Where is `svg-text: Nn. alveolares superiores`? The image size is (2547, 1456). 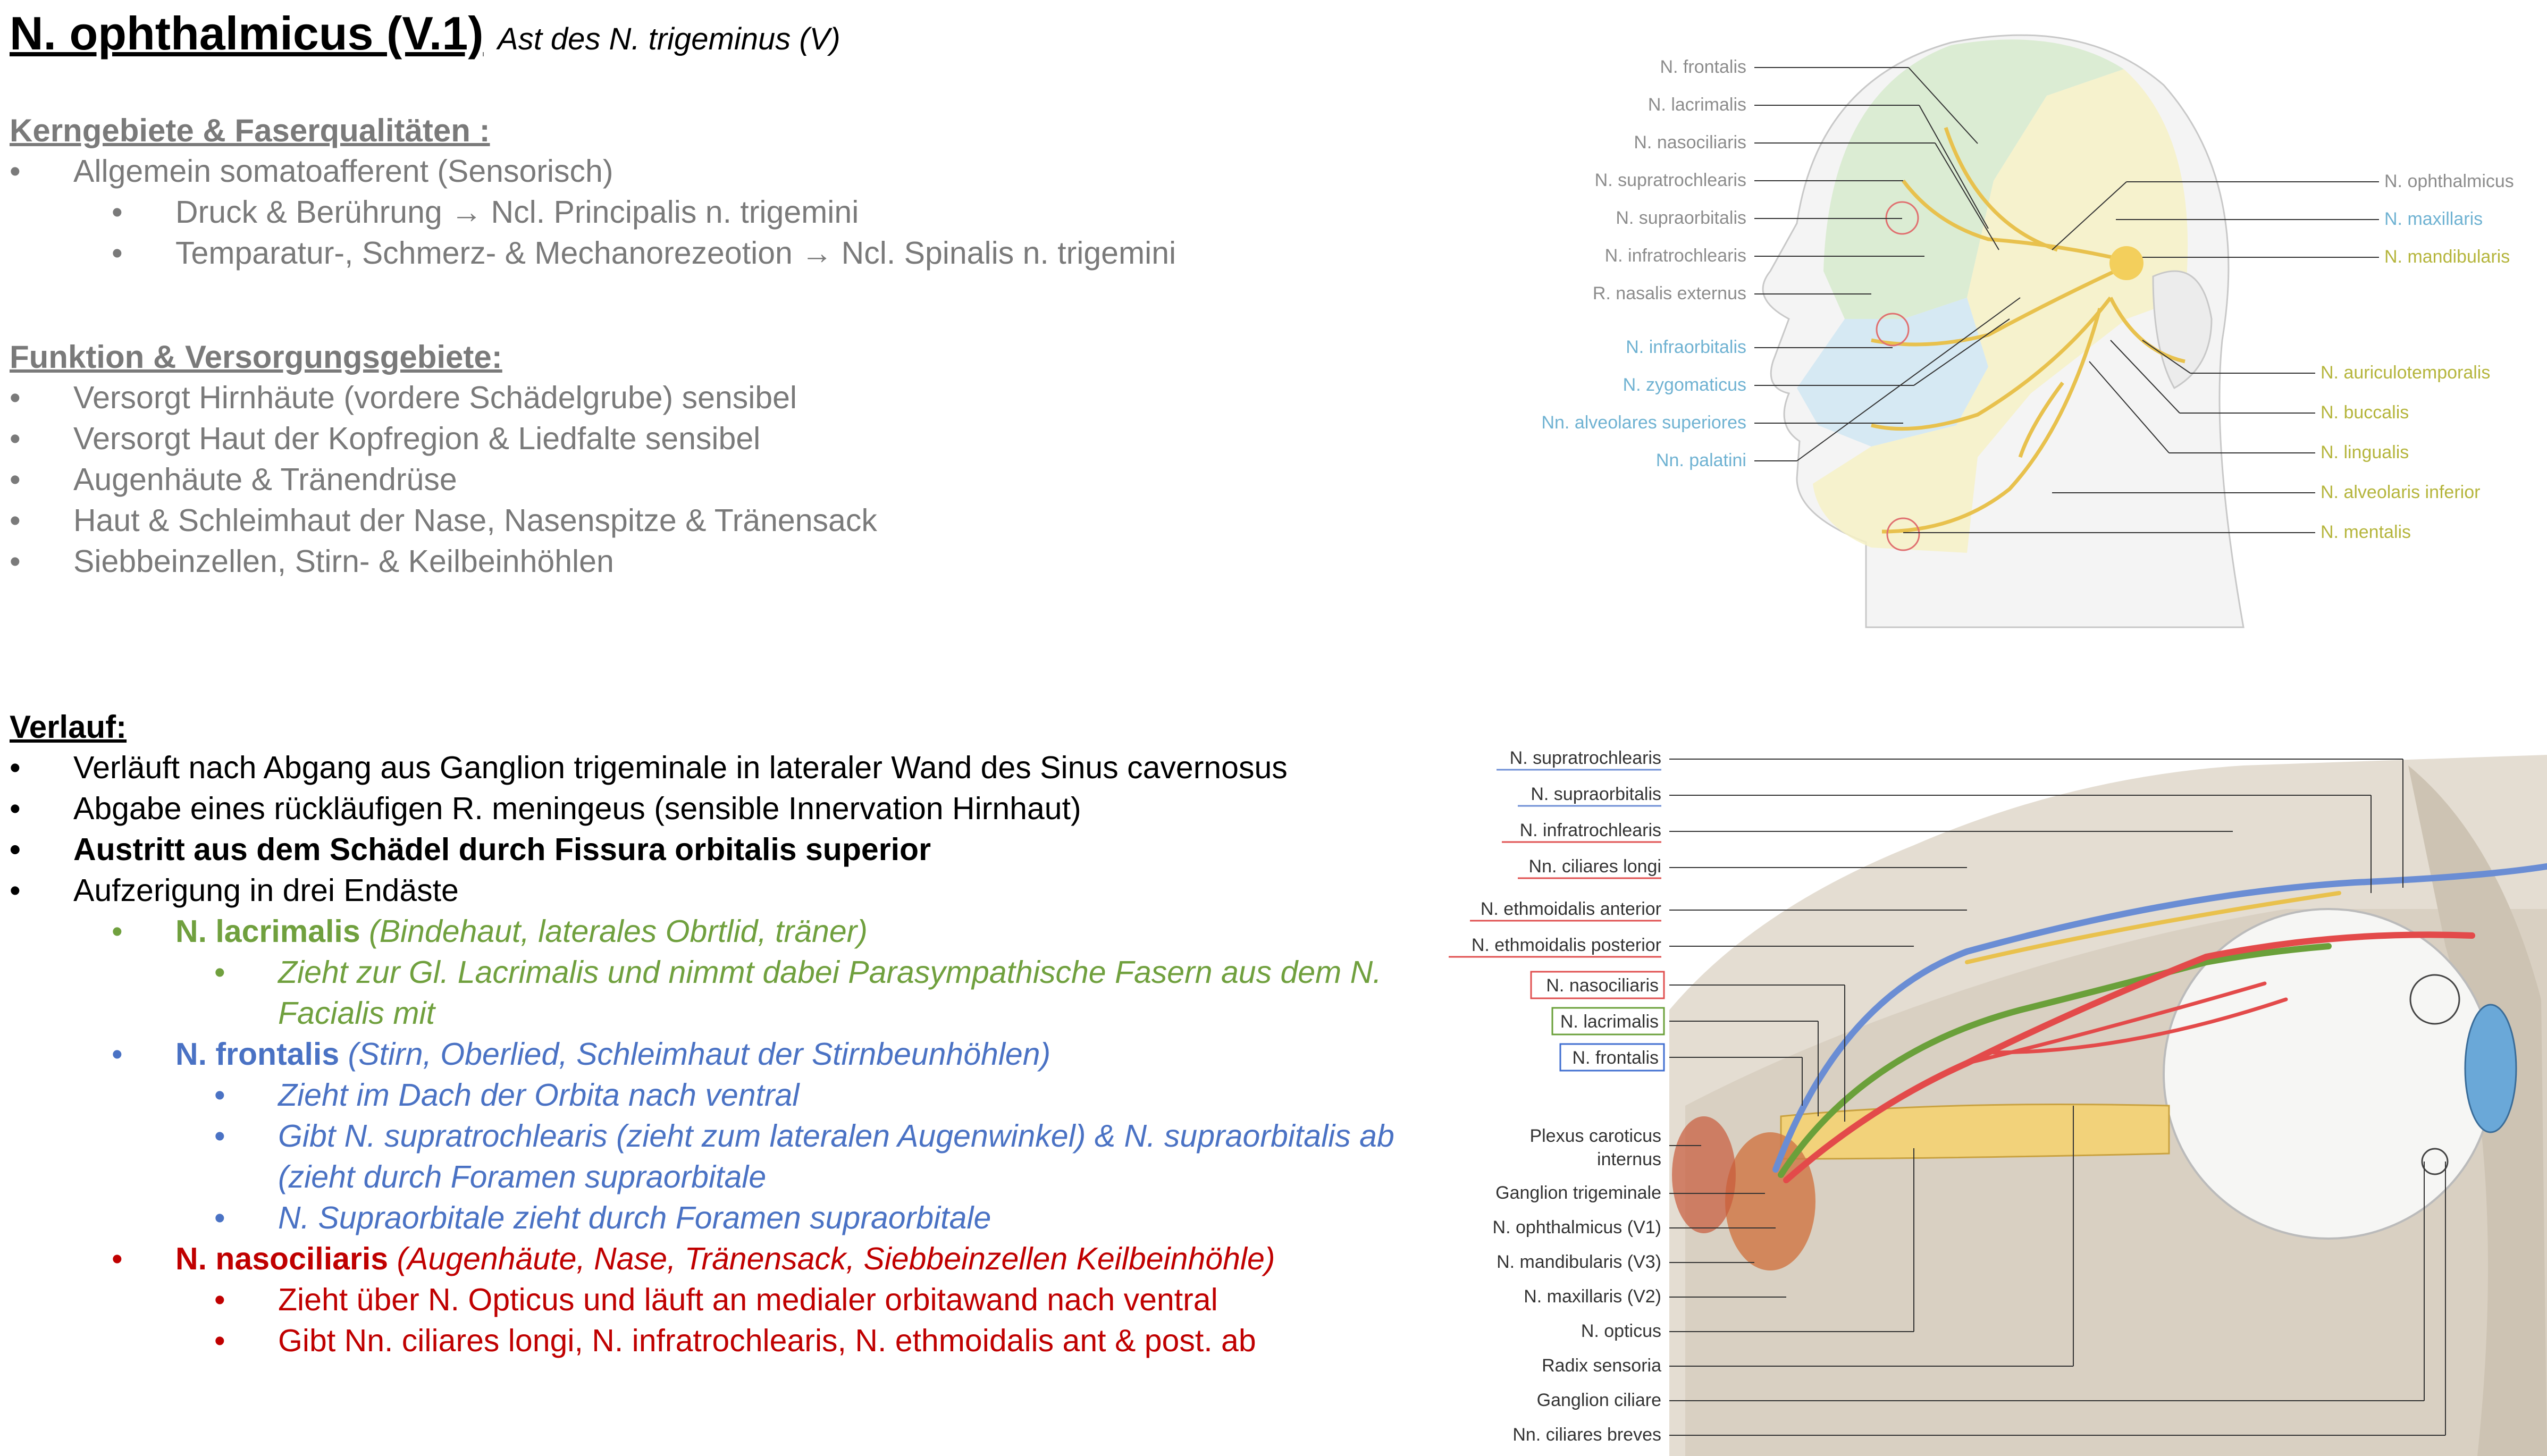 svg-text: Nn. alveolares superiores is located at coordinates (1643, 423).